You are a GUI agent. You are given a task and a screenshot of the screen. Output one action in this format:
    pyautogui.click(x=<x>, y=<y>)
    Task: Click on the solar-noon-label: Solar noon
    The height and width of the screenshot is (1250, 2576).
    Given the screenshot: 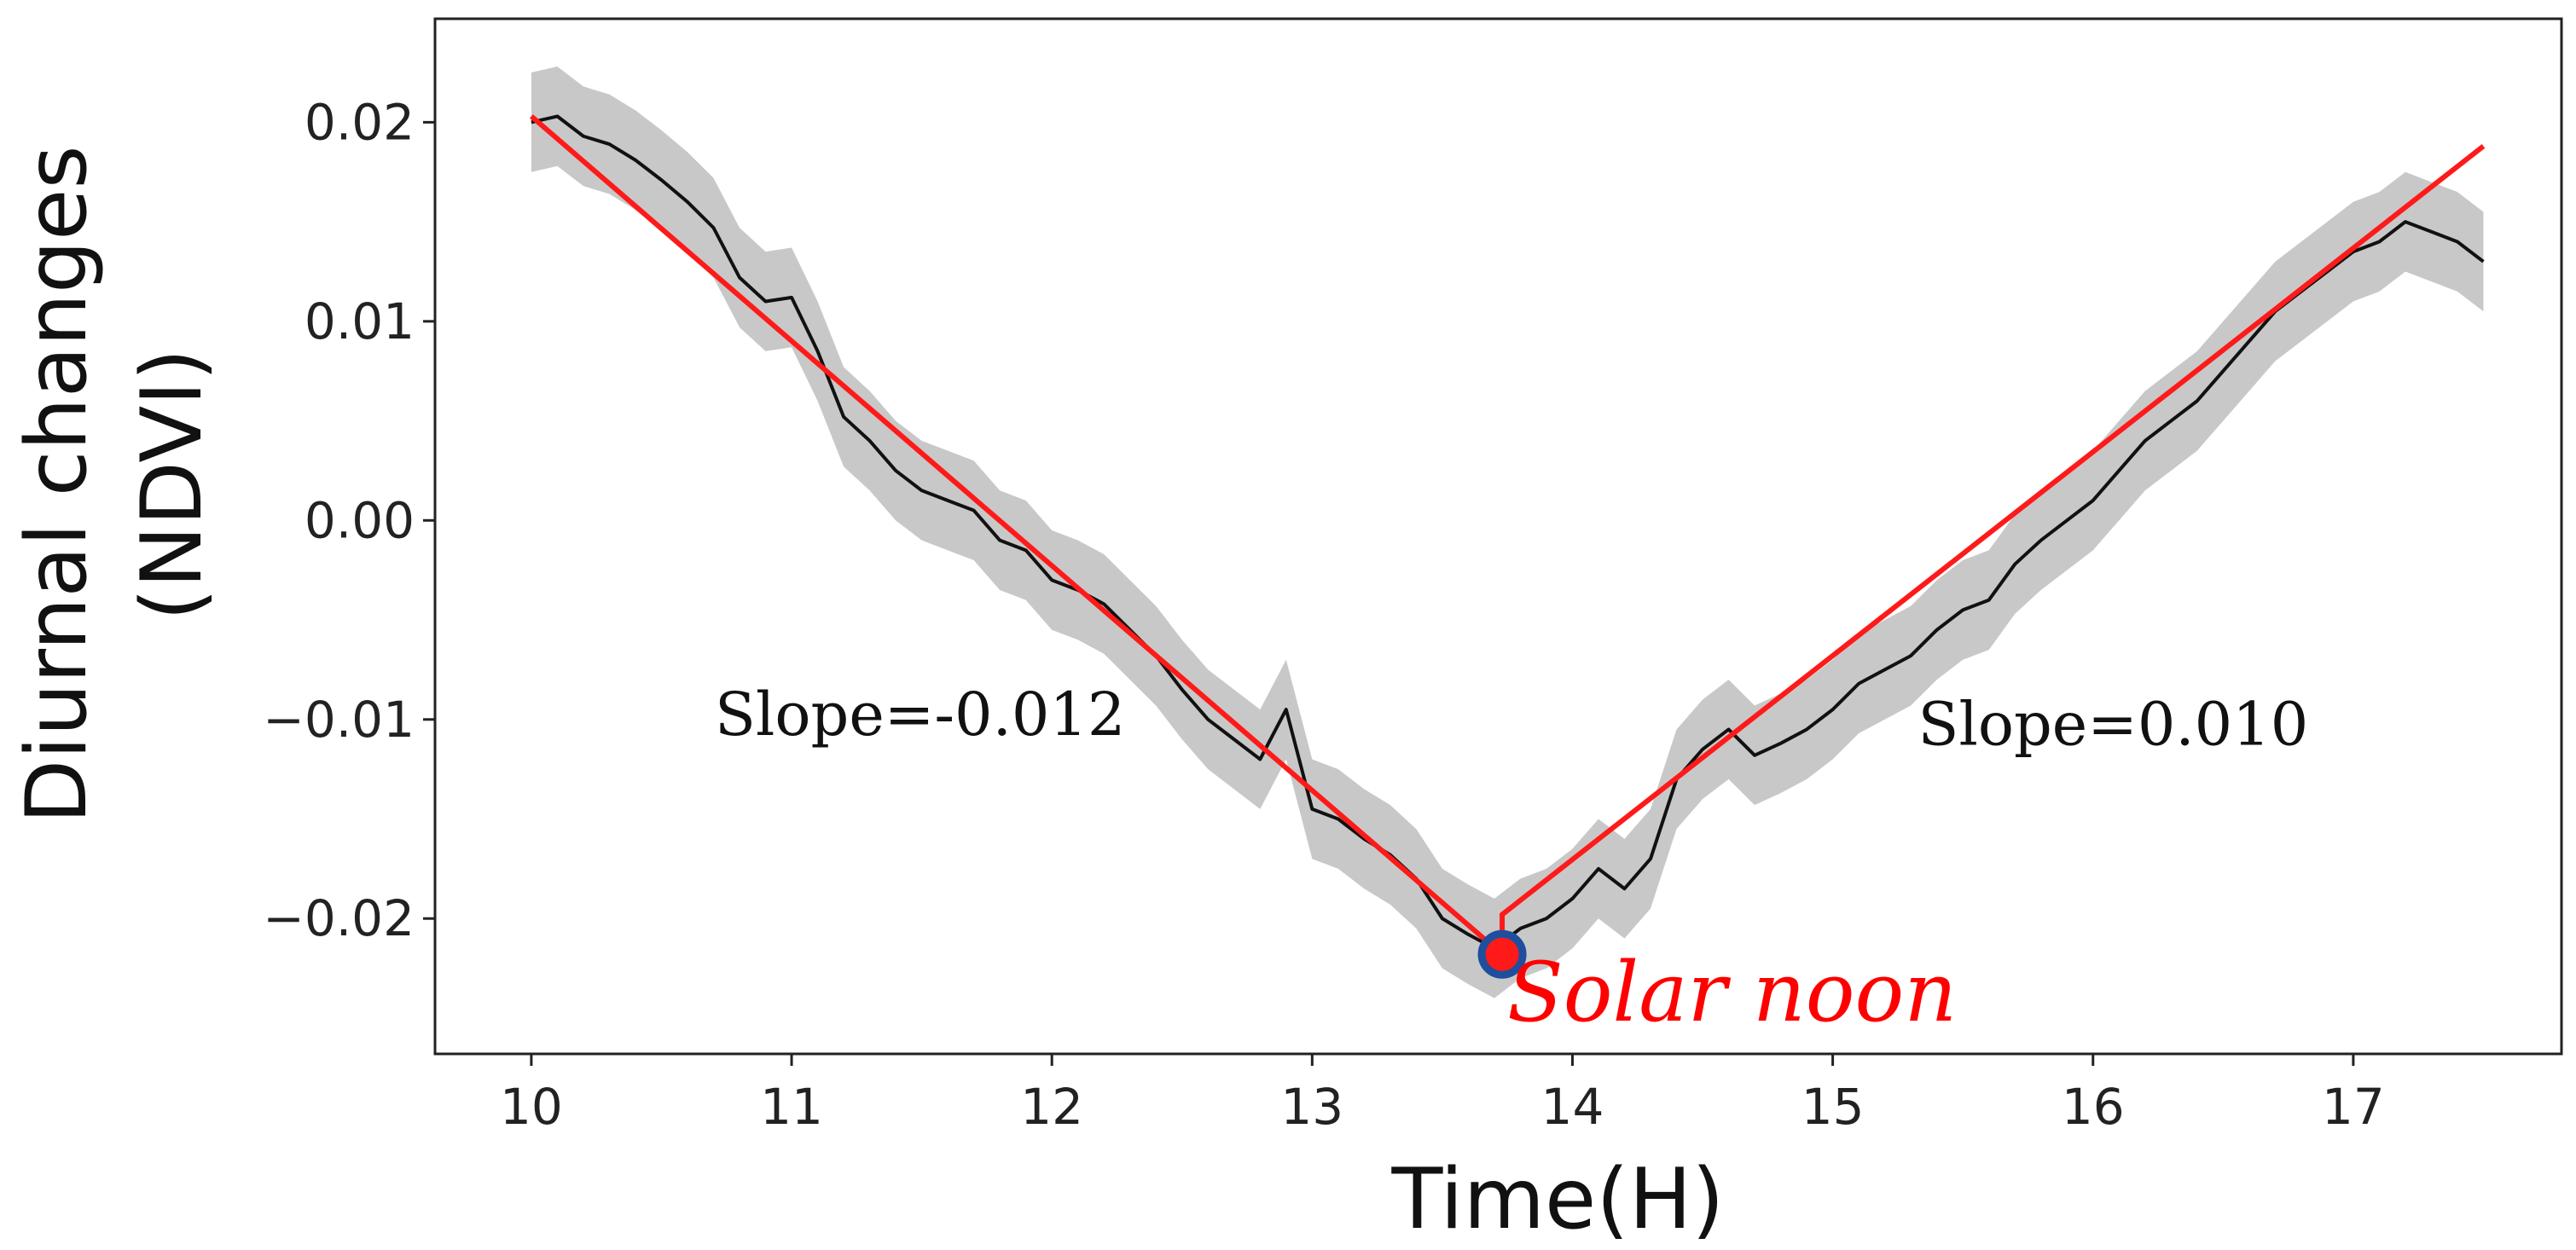 What is the action you would take?
    pyautogui.click(x=1732, y=993)
    